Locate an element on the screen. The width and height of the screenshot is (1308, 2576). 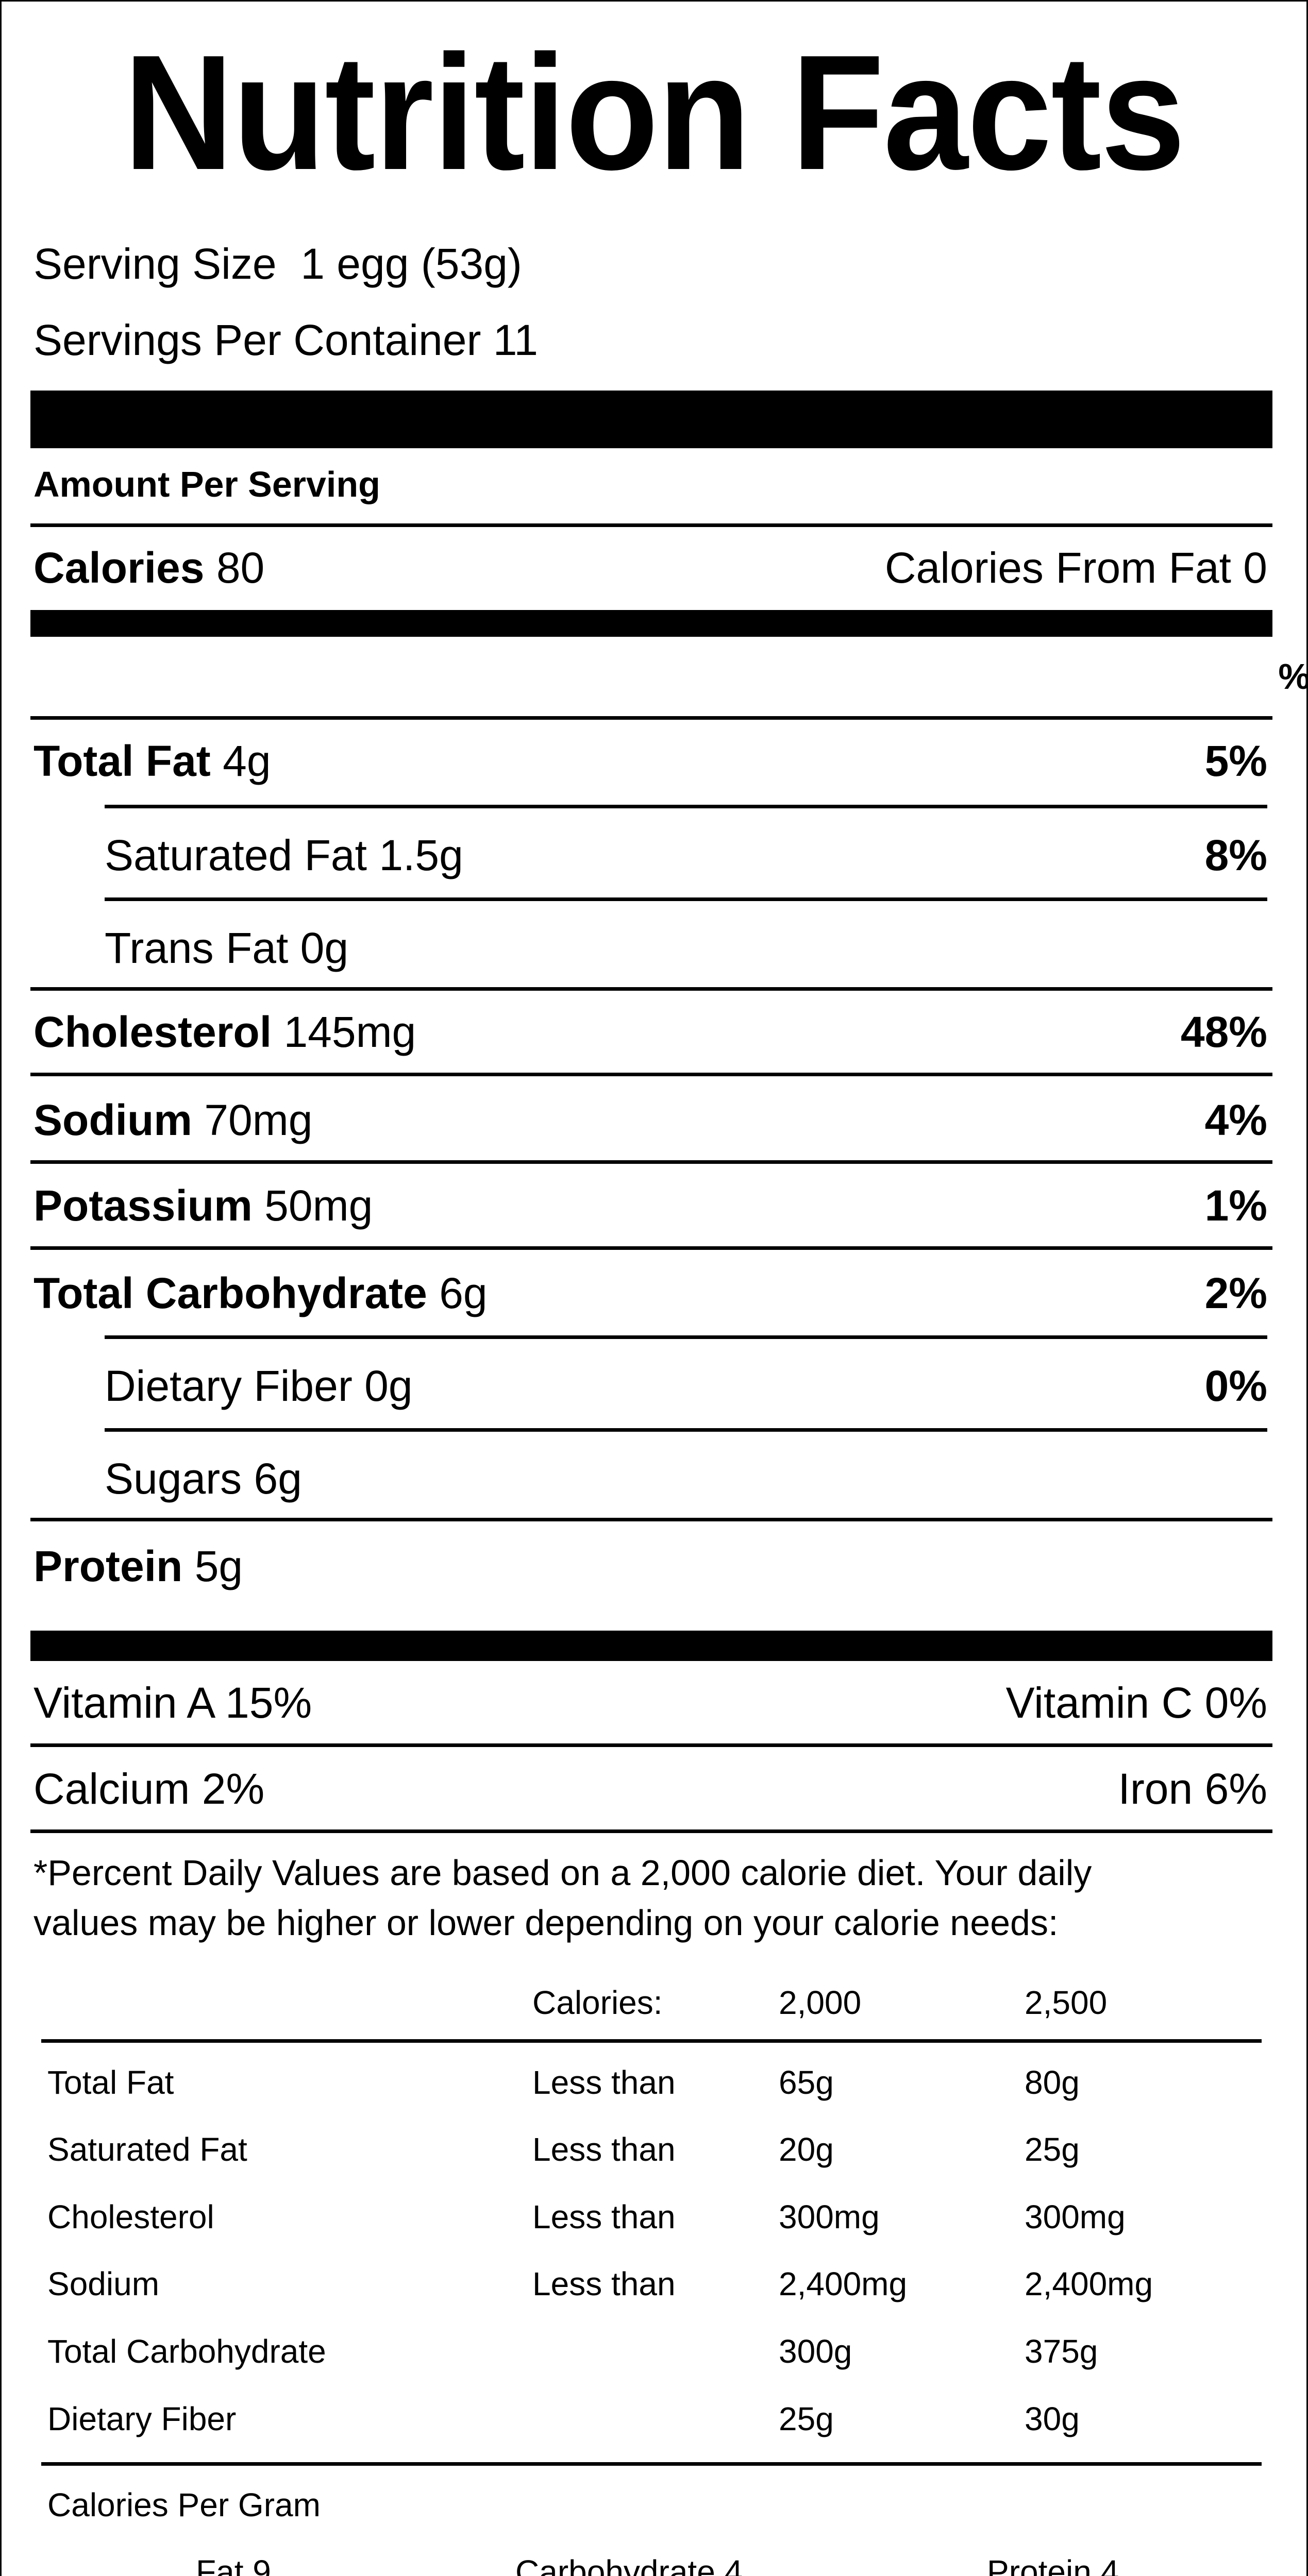
nutrient-name: Sodium is located at coordinates (112, 1120).